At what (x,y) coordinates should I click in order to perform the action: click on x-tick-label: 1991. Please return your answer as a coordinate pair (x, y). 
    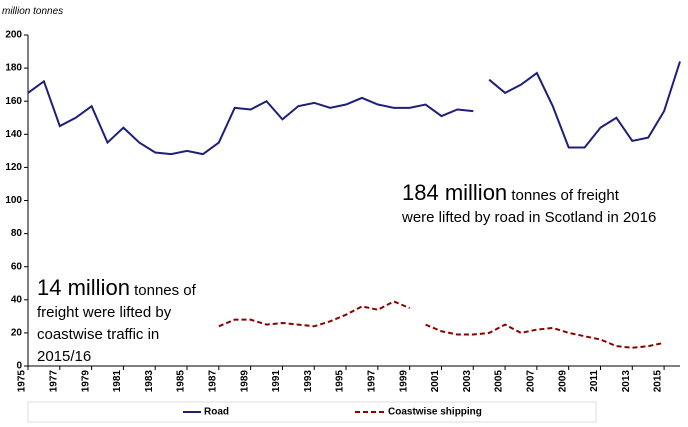
    Looking at the image, I should click on (276, 381).